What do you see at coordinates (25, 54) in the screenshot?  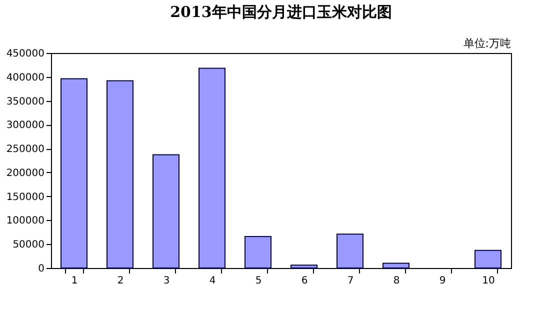 I see `y-tick-label: 450000` at bounding box center [25, 54].